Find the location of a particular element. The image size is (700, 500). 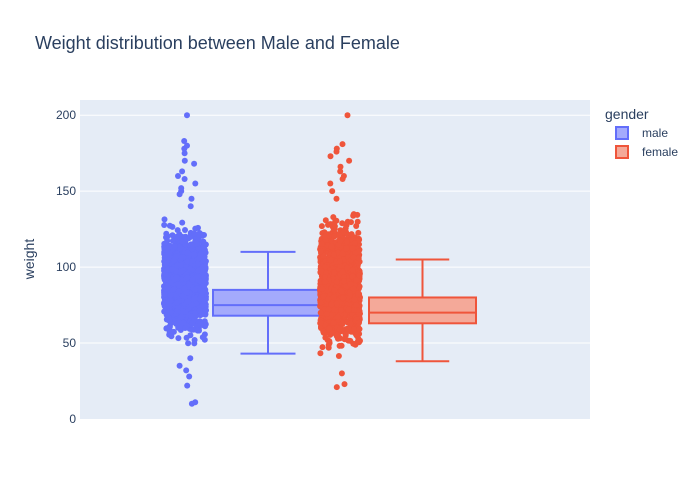

series-female is located at coordinates (397, 251).